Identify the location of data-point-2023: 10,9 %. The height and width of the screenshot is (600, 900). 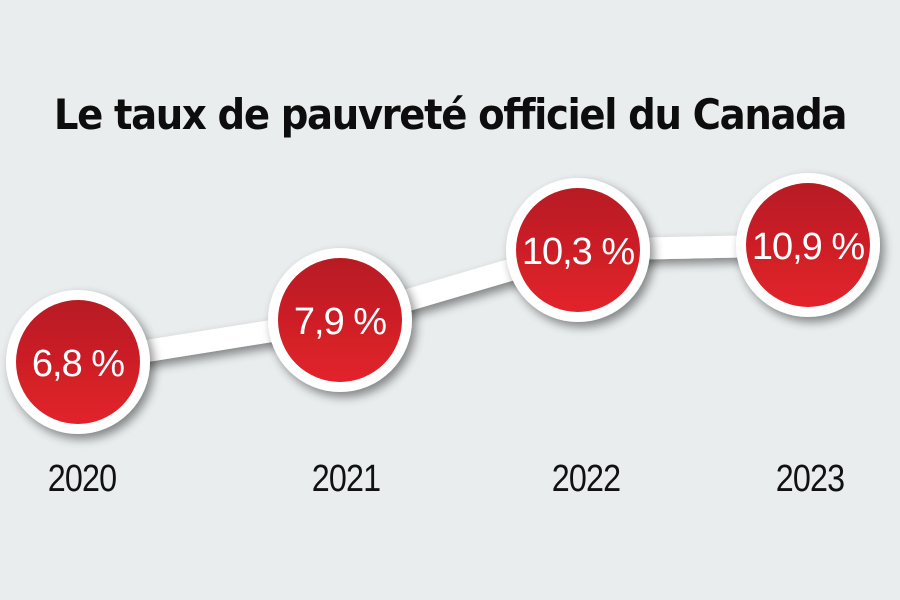
(808, 245).